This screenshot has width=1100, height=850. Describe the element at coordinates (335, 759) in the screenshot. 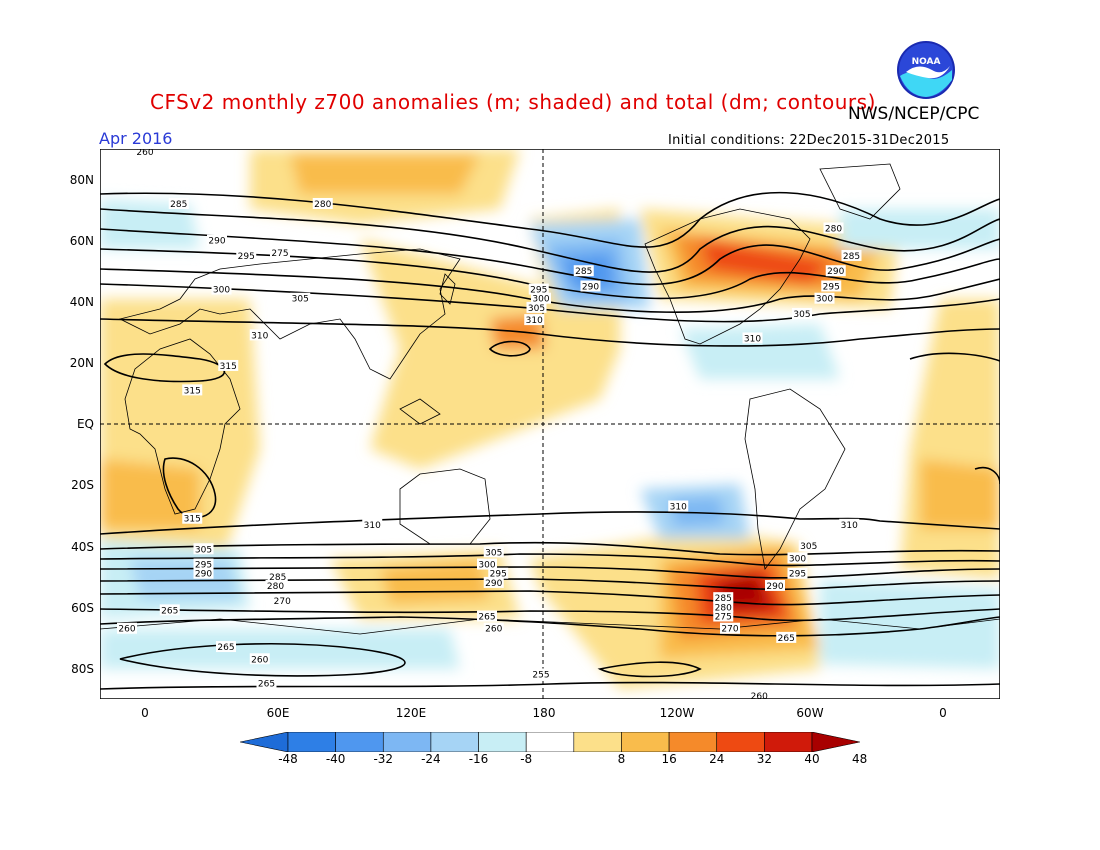

I see `colorbar-tick-label: -40` at that location.